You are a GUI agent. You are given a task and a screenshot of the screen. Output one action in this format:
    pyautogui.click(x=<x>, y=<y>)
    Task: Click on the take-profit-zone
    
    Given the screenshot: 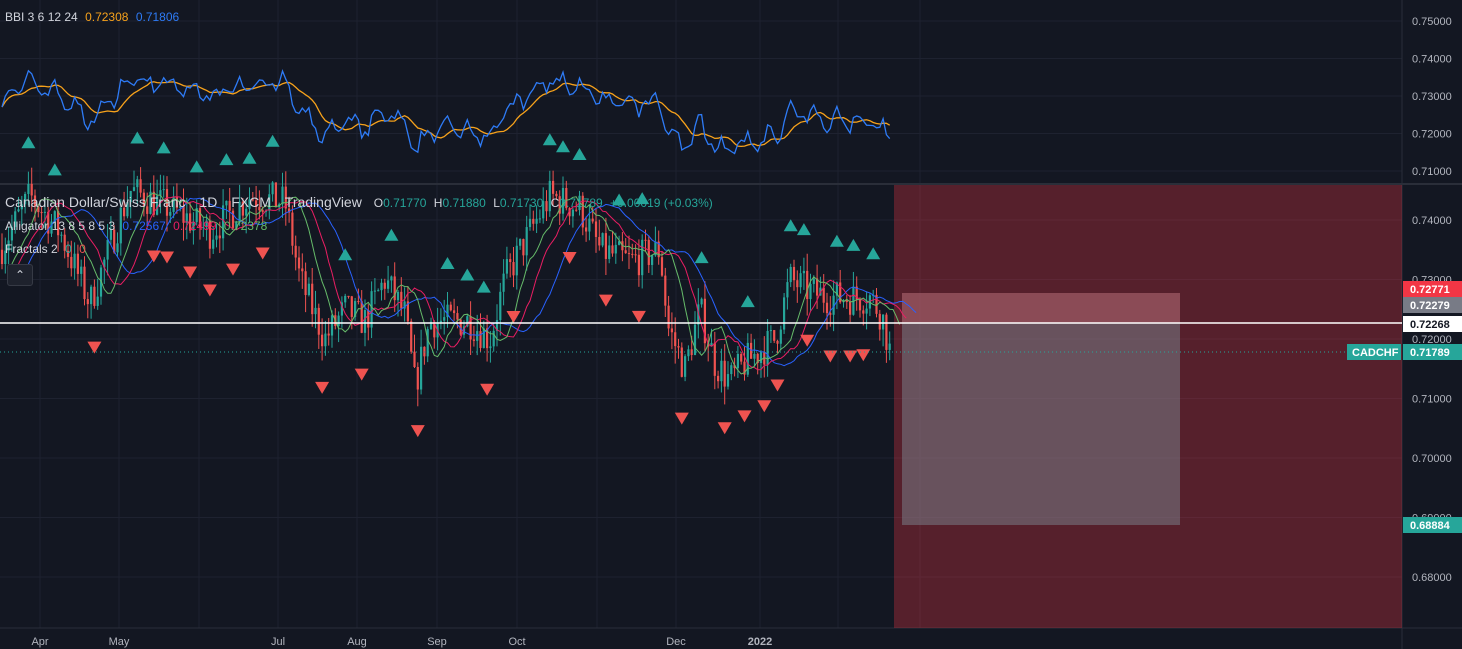 What is the action you would take?
    pyautogui.click(x=1041, y=409)
    